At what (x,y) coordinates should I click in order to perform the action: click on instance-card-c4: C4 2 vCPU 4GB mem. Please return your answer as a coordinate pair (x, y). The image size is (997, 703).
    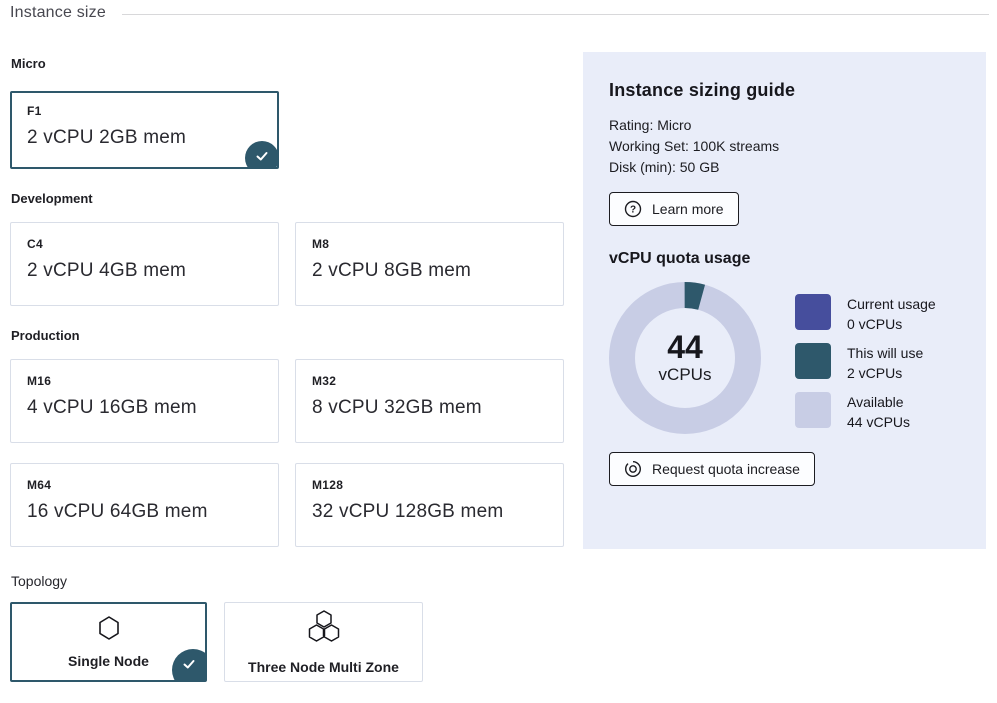
    Looking at the image, I should click on (144, 264).